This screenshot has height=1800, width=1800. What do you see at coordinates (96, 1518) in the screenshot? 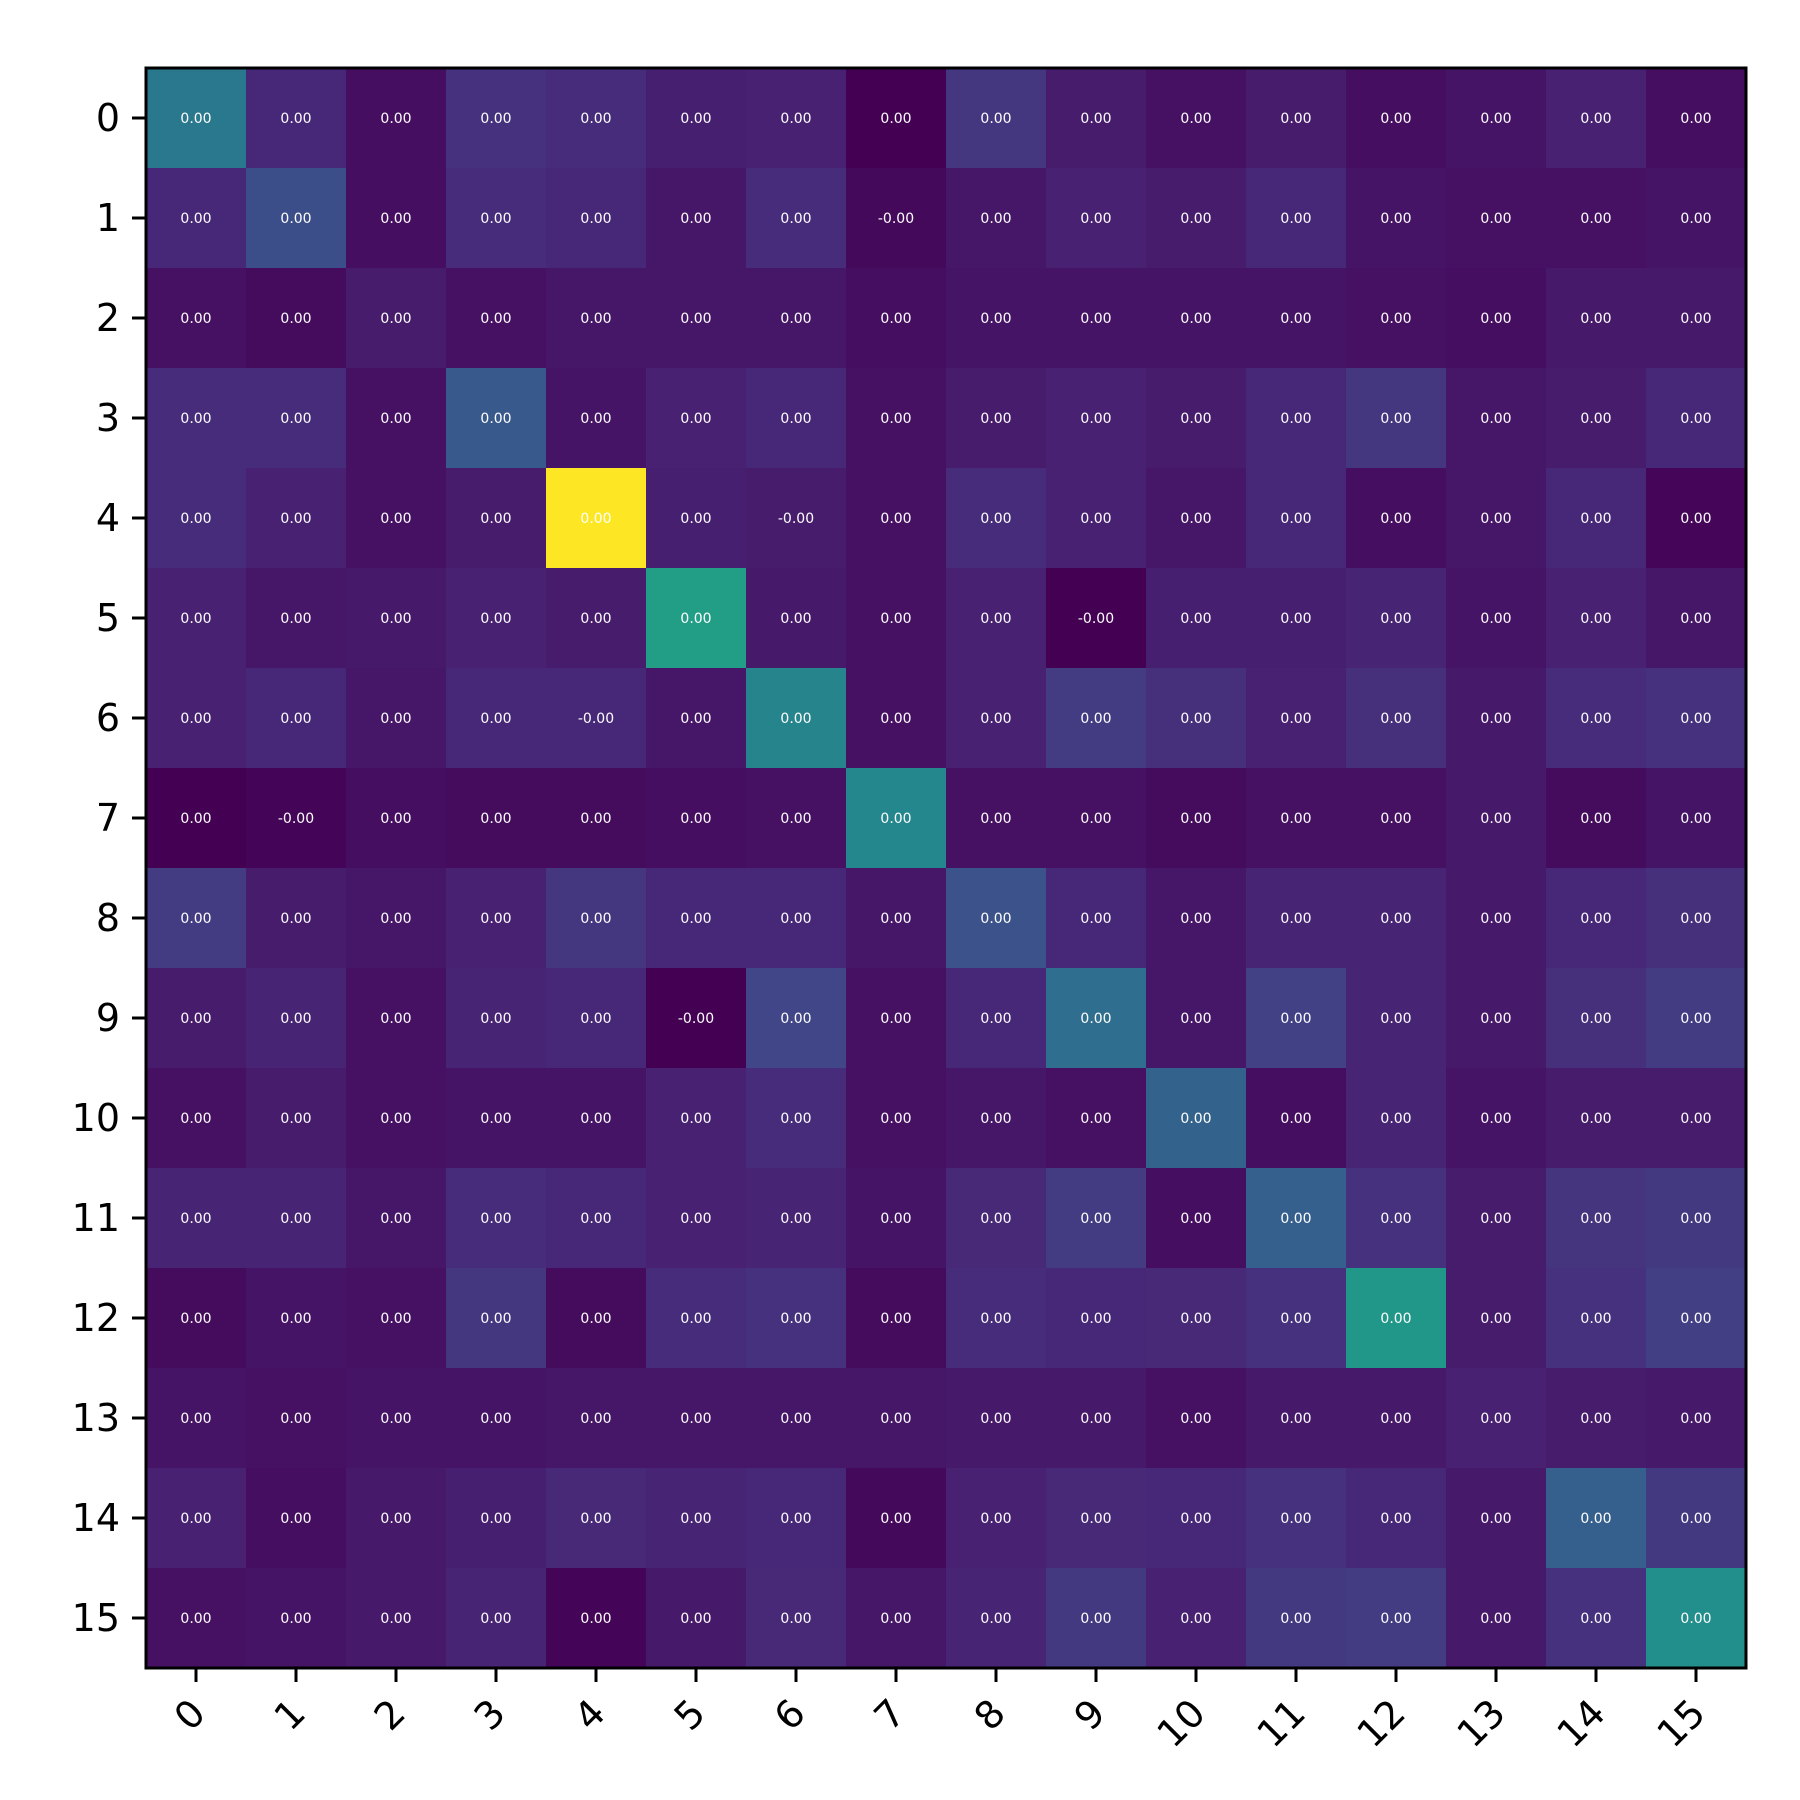
I see `y-tick-label: 14` at bounding box center [96, 1518].